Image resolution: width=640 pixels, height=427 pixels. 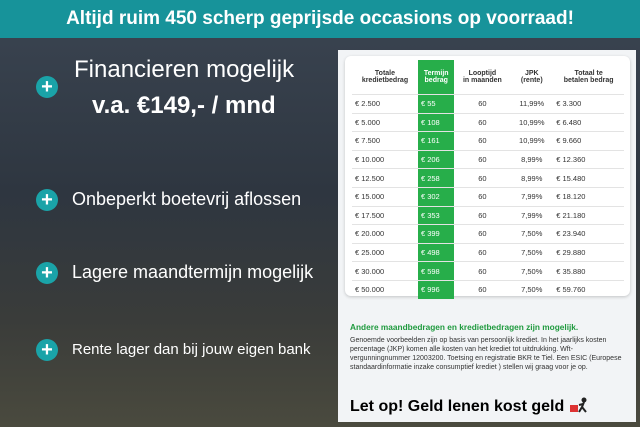 I want to click on table-row: € 25.000 € 498 60 7,50% € 29.880, so click(x=488, y=252).